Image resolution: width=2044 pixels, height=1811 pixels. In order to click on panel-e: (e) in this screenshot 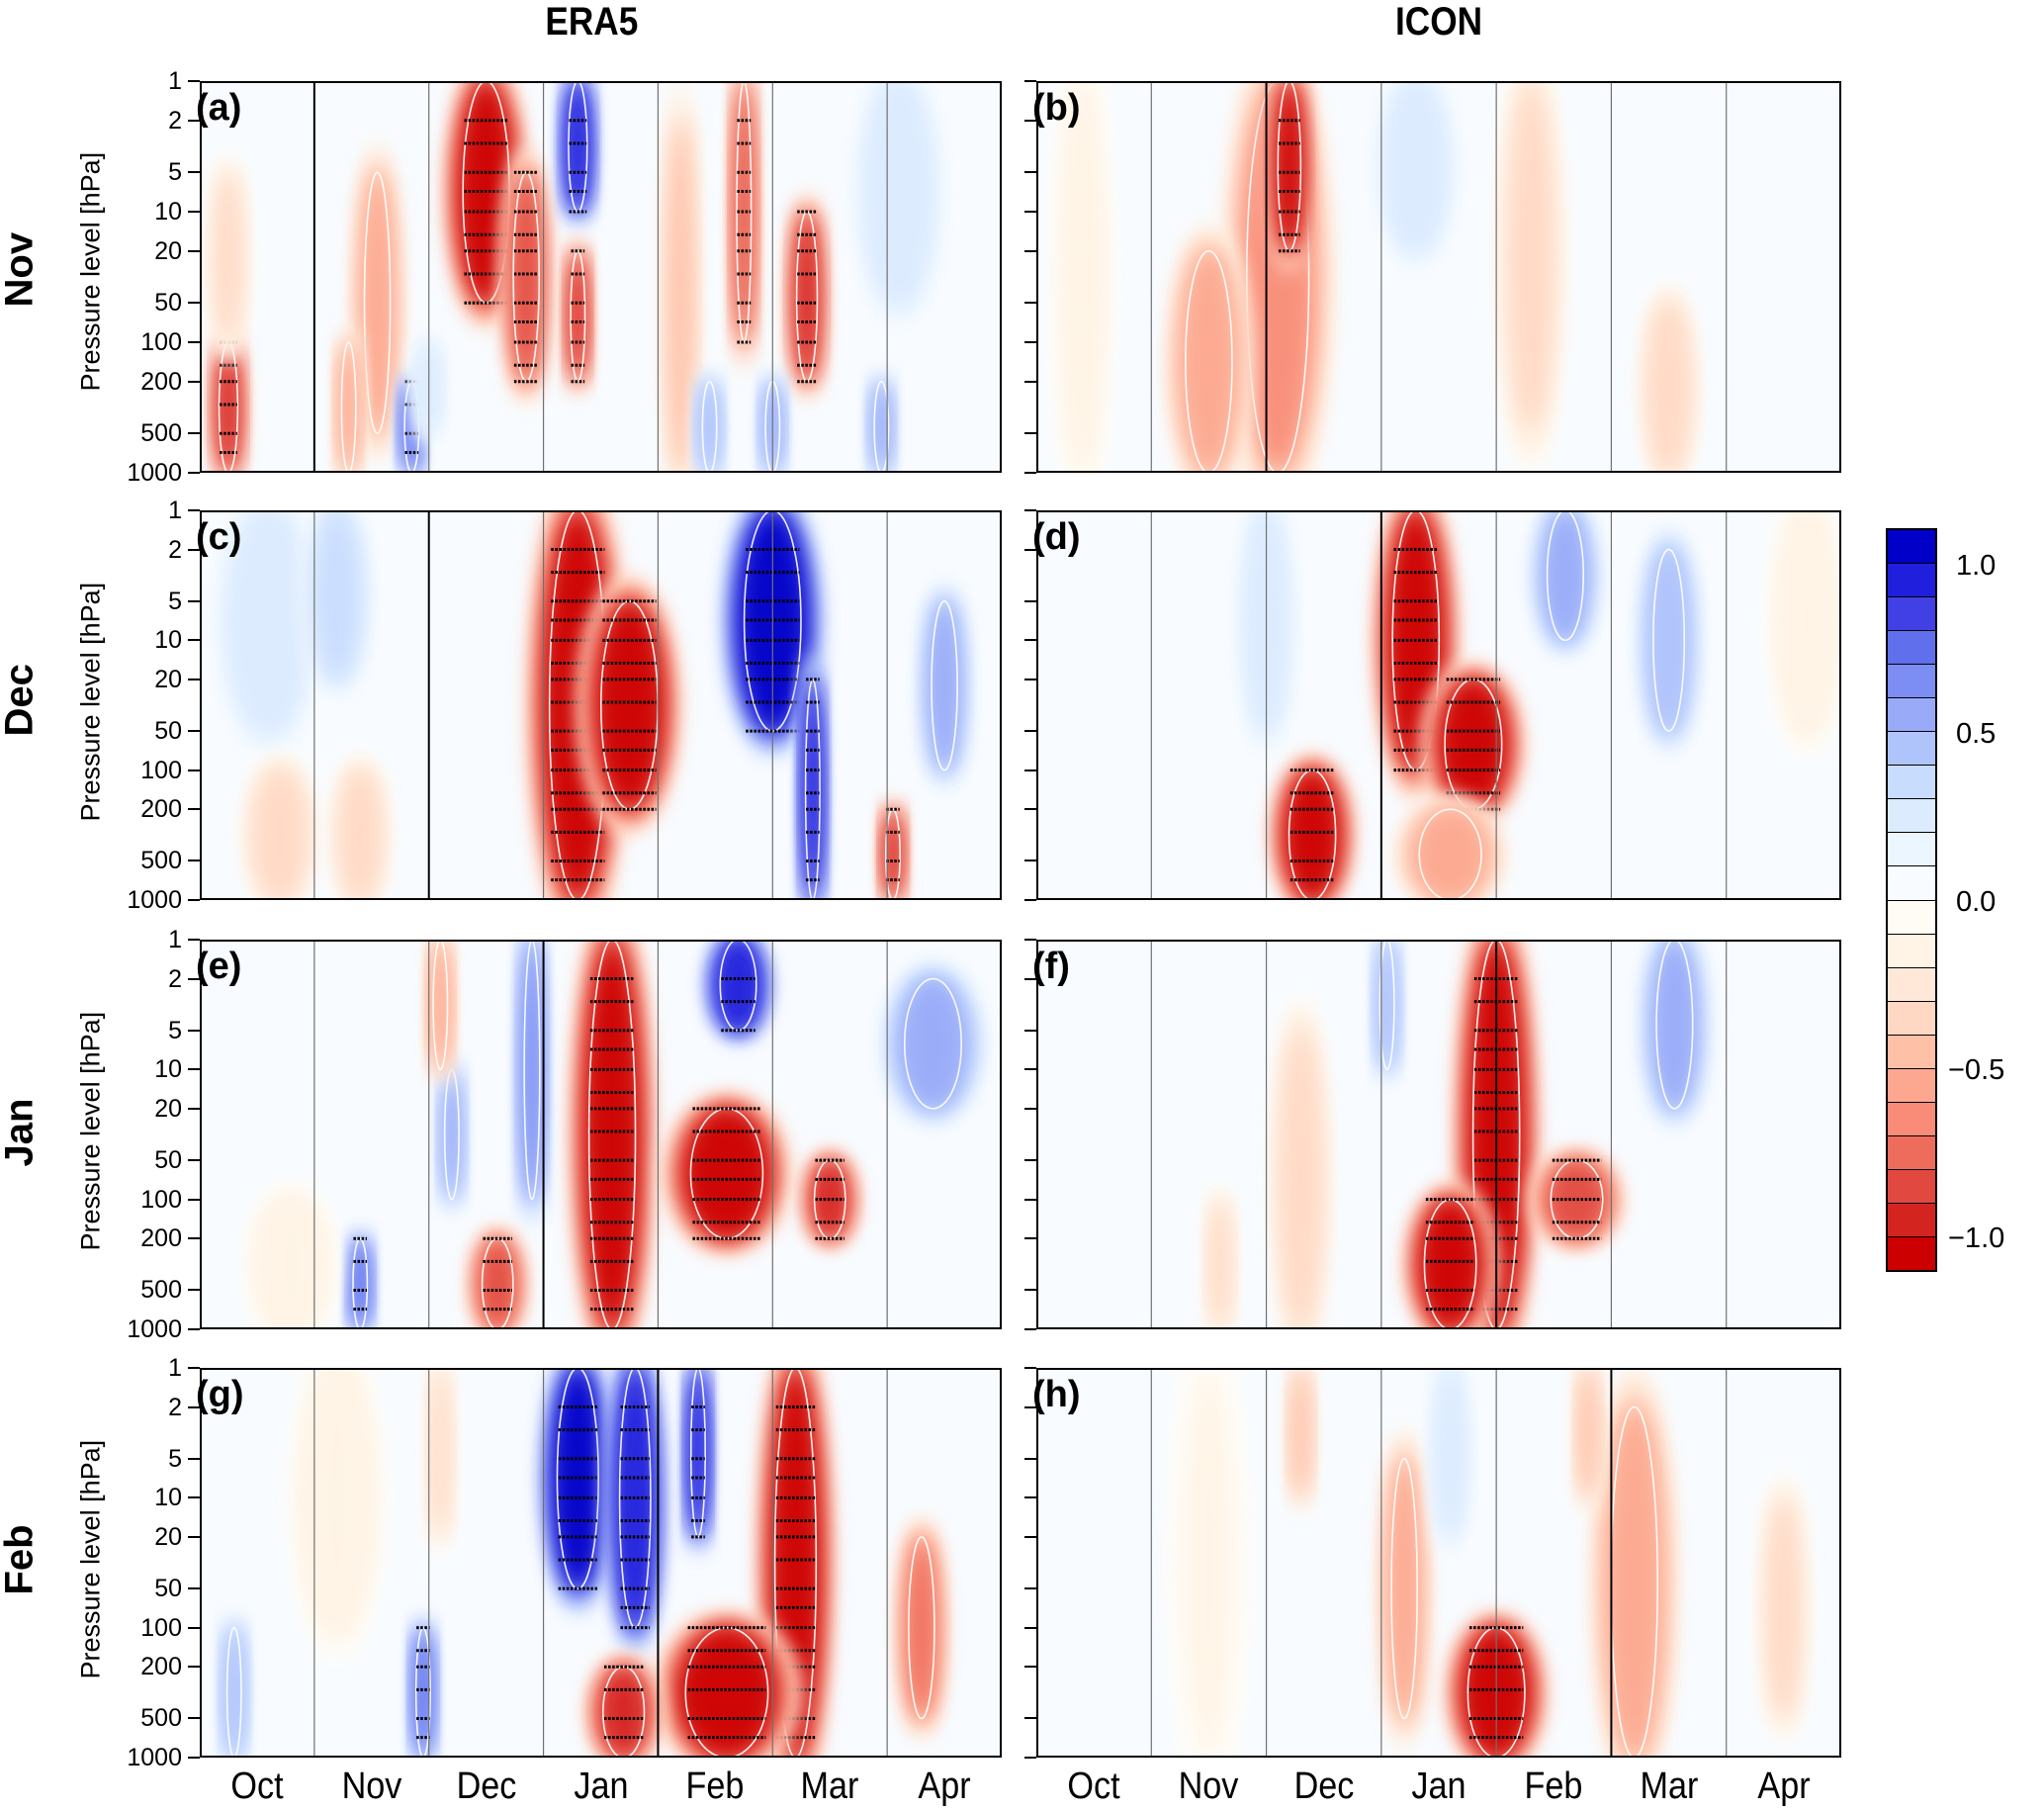, I will do `click(599, 1134)`.